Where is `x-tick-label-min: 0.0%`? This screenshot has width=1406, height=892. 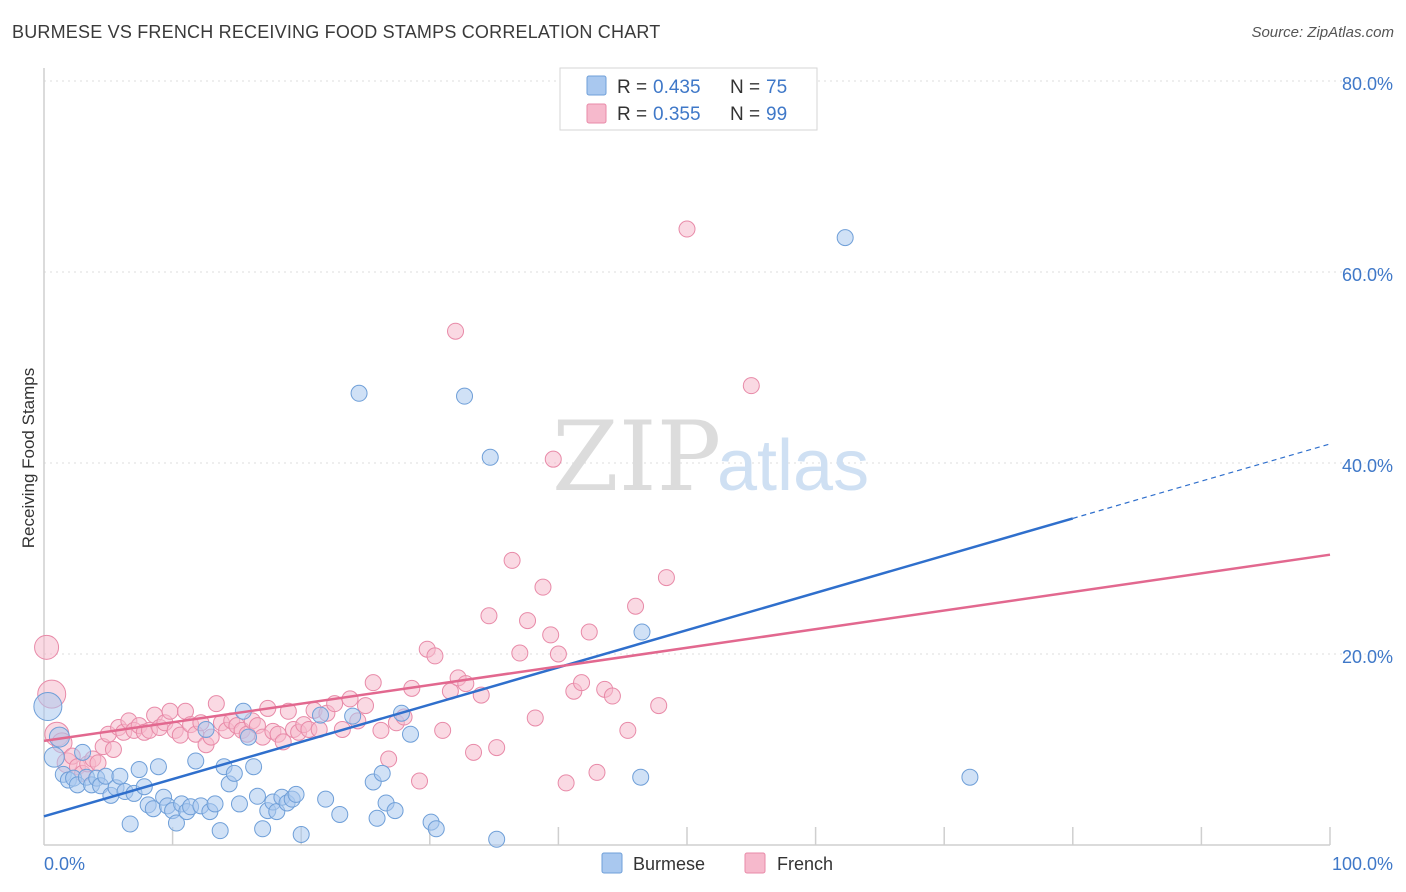
x-tick-label-min: 0.0% is located at coordinates (64, 864).